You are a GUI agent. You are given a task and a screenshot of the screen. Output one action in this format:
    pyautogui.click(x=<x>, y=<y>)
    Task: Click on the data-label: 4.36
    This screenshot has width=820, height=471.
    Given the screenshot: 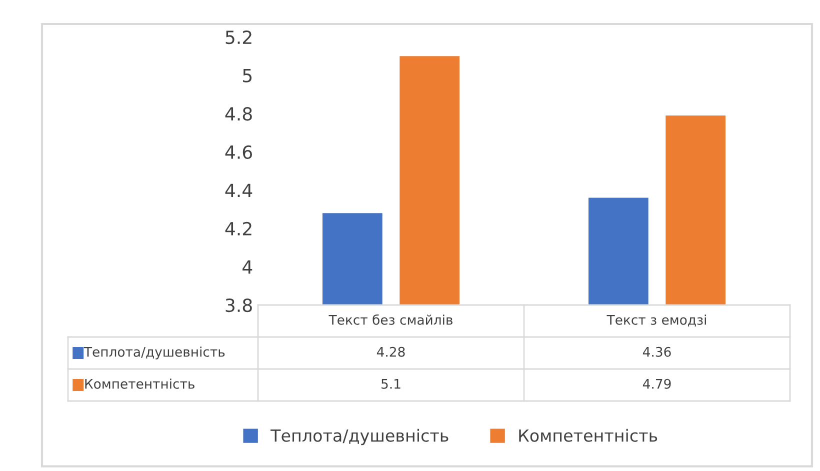 What is the action you would take?
    pyautogui.click(x=656, y=351)
    